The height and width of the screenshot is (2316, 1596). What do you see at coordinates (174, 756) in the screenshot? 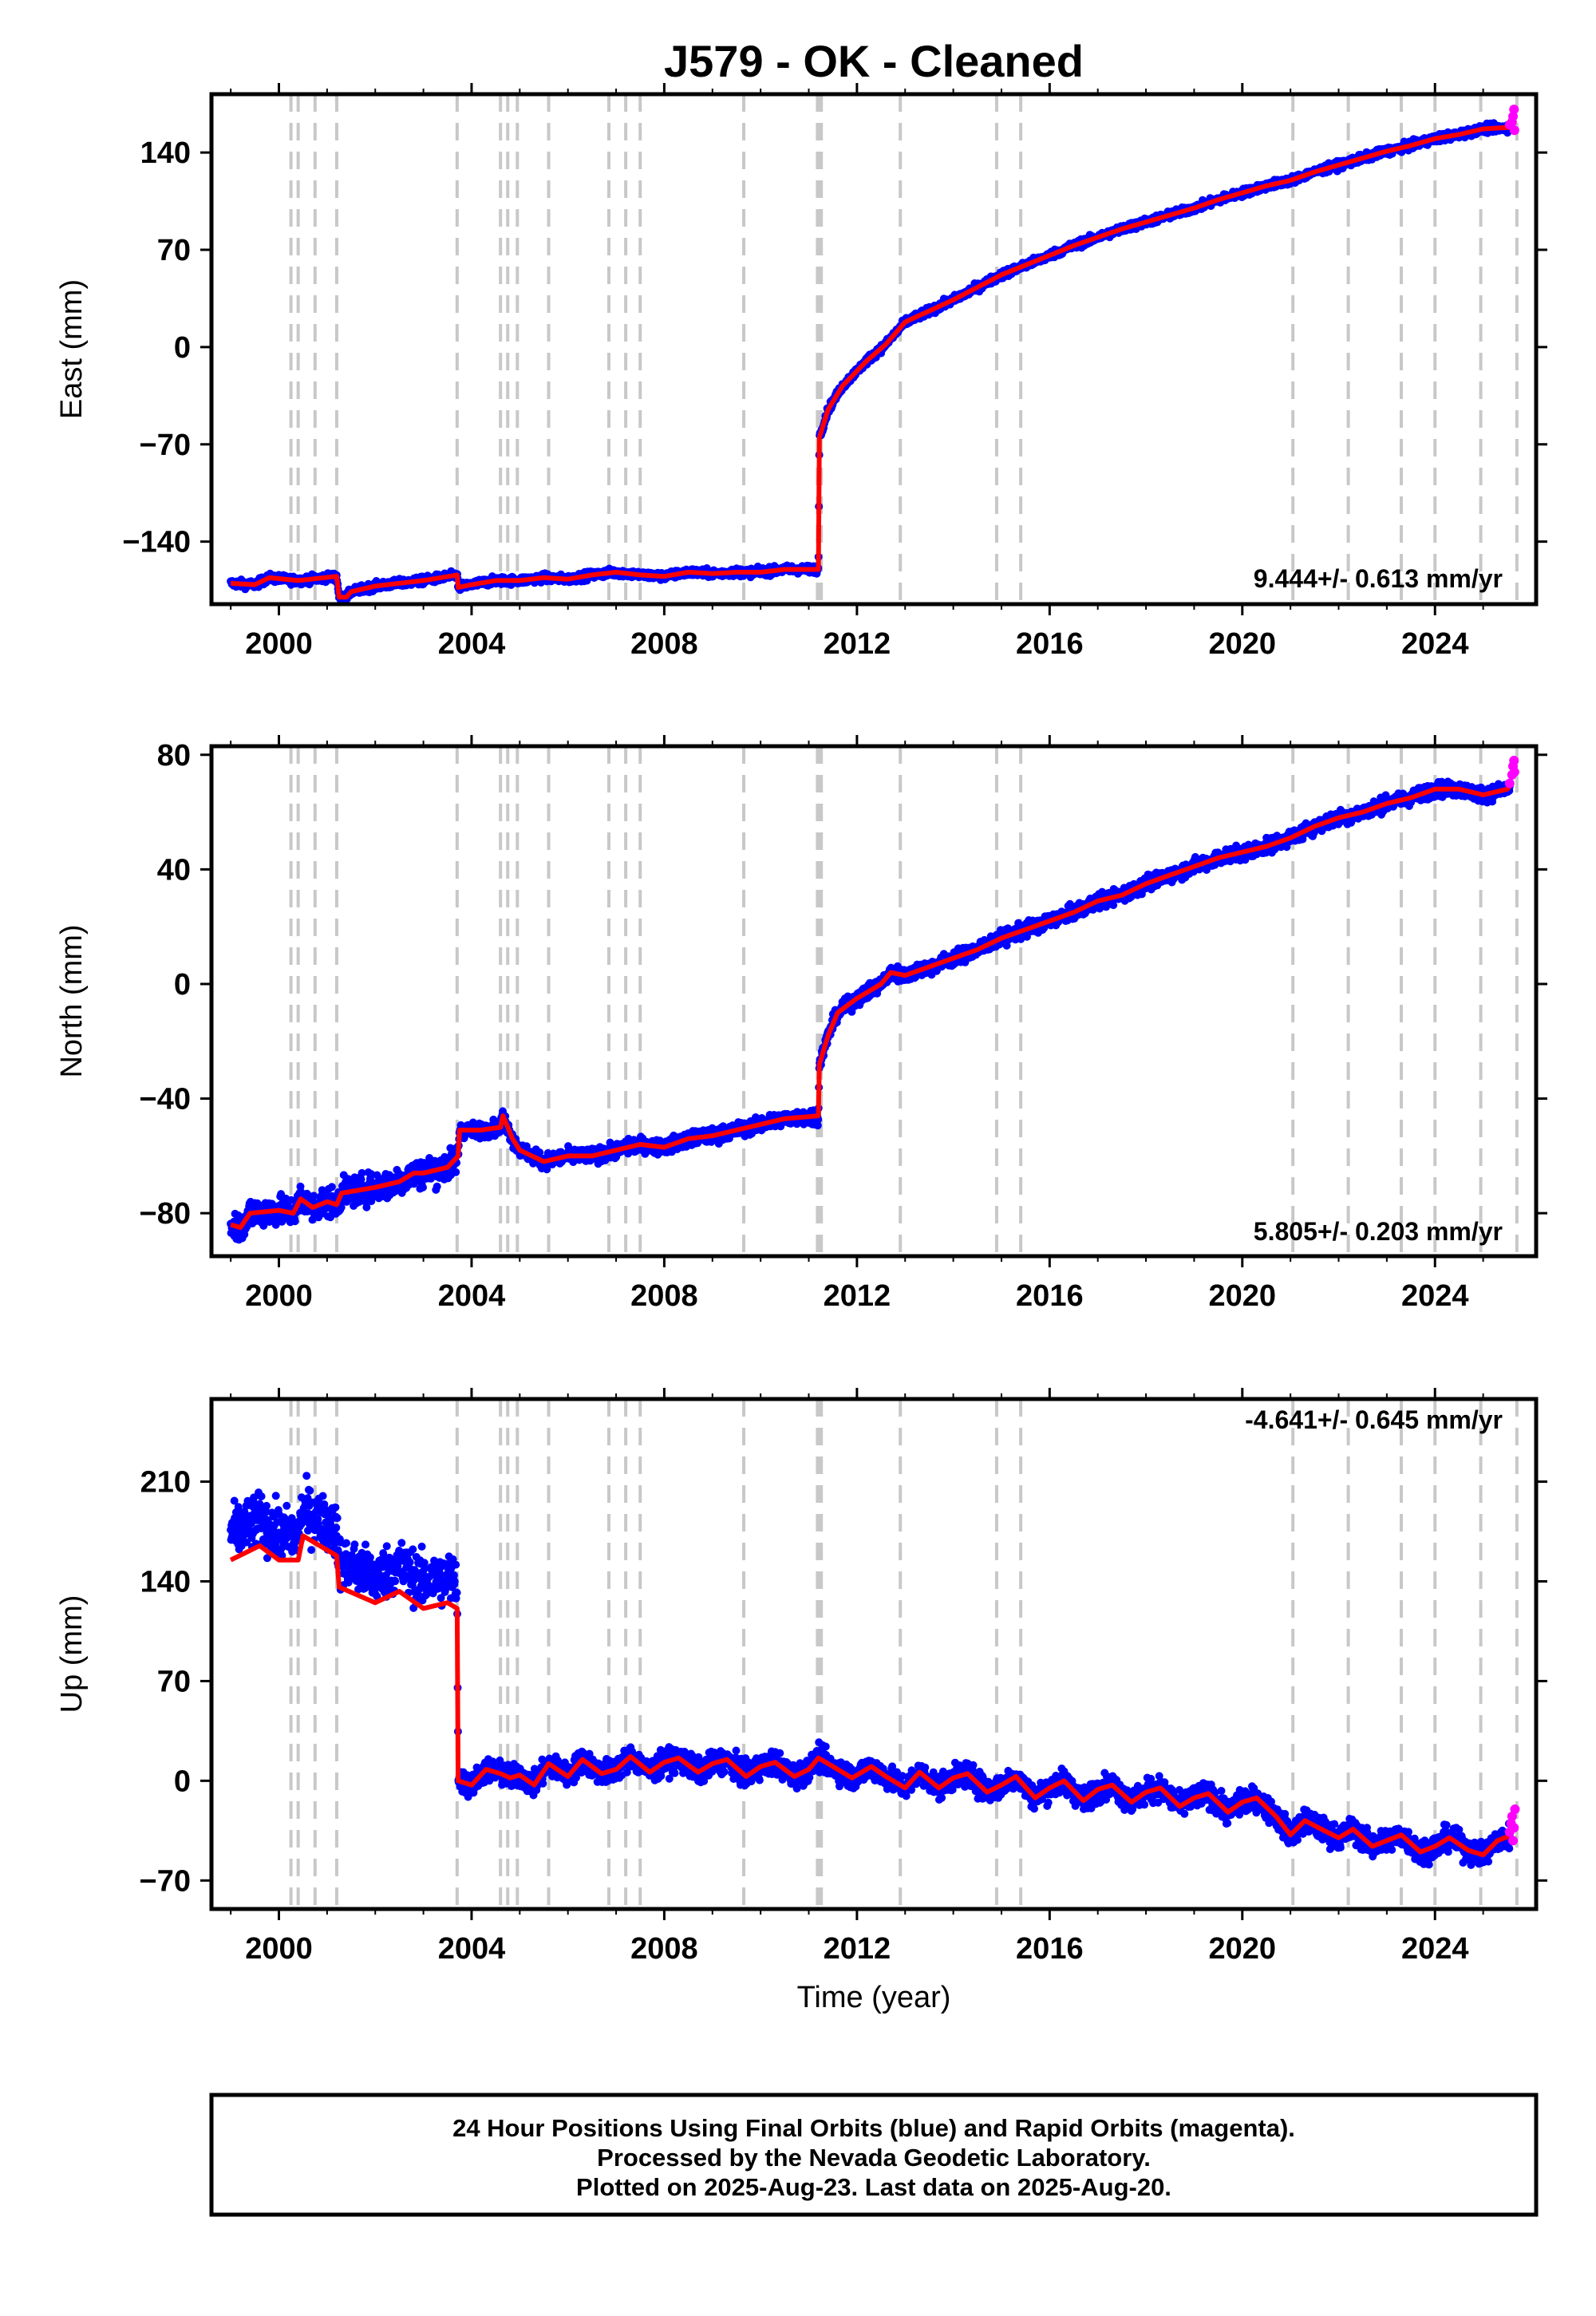
I see `y-tick-label: 80` at bounding box center [174, 756].